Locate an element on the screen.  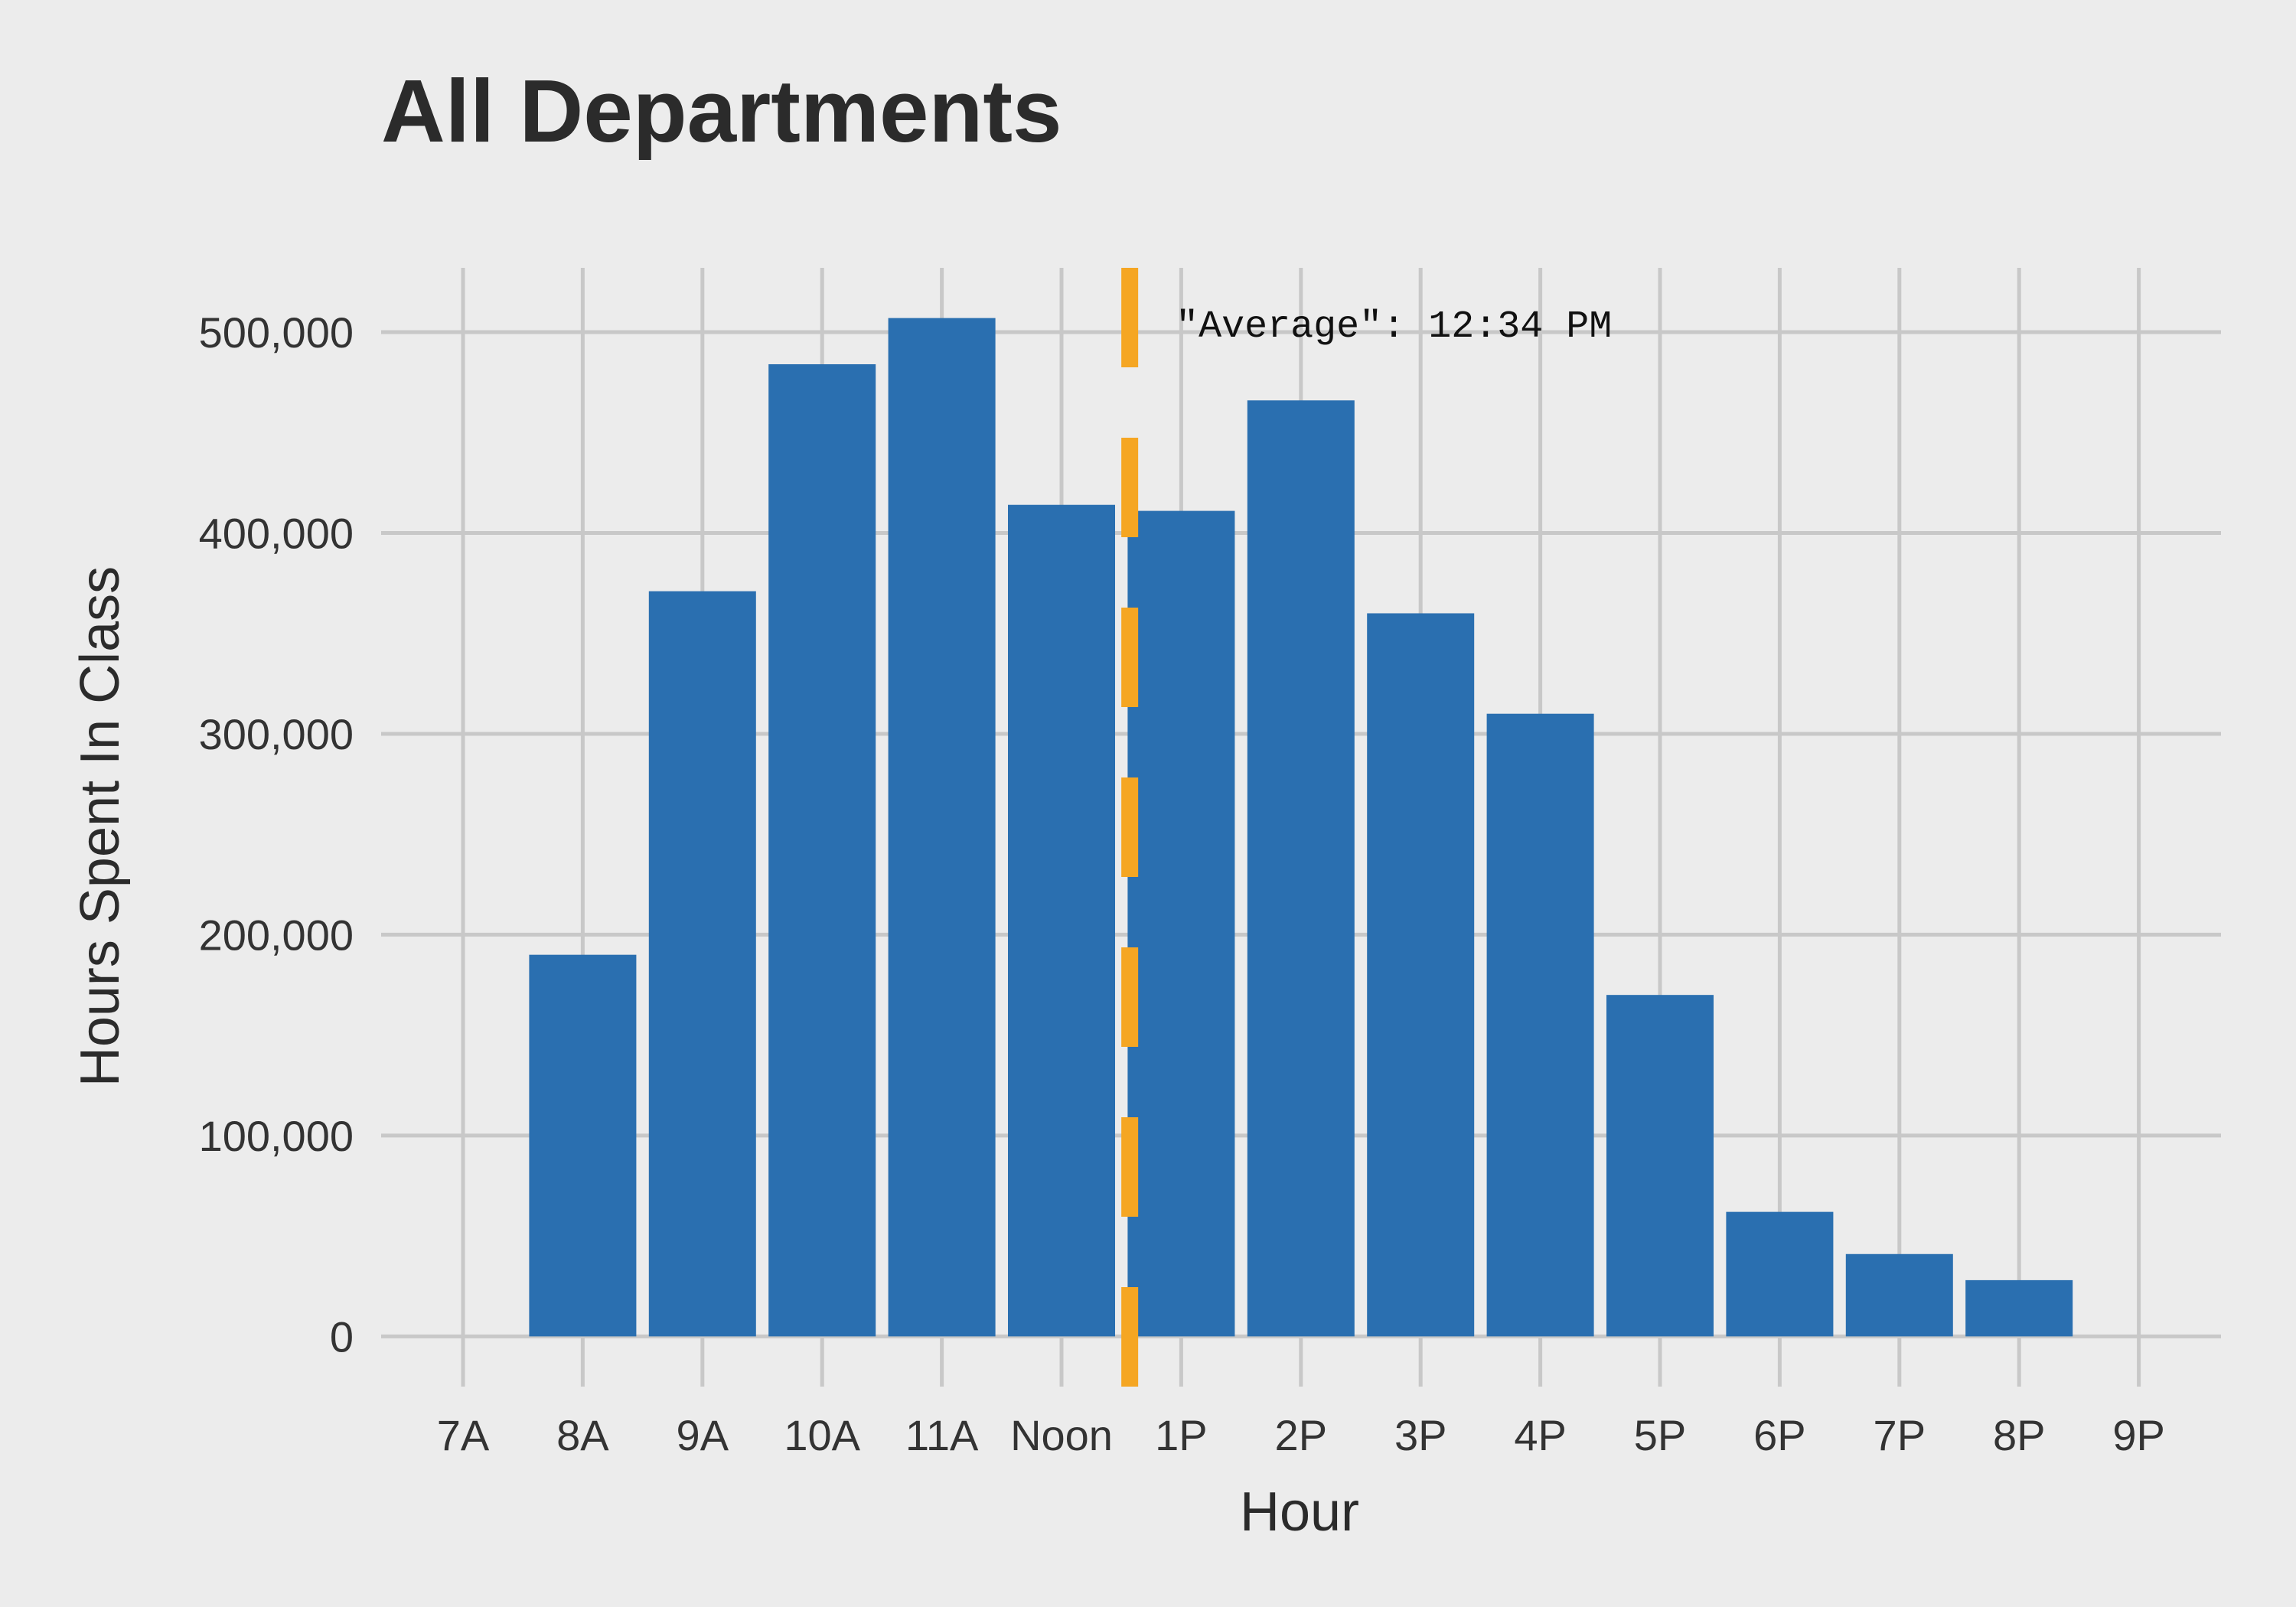
y-axis-ticks: 0 100,000 200,000 300,000 400,000 500,000 is located at coordinates (276, 834).